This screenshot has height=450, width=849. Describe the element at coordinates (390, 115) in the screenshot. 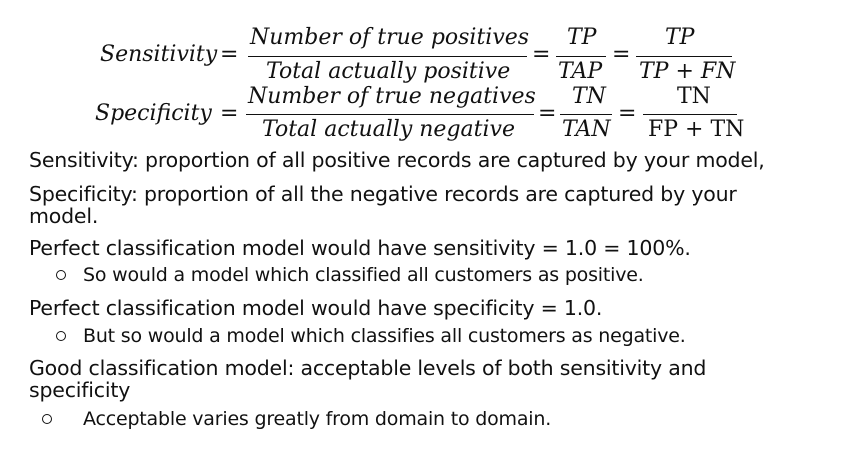

I see `specificity-frac1-bar` at that location.